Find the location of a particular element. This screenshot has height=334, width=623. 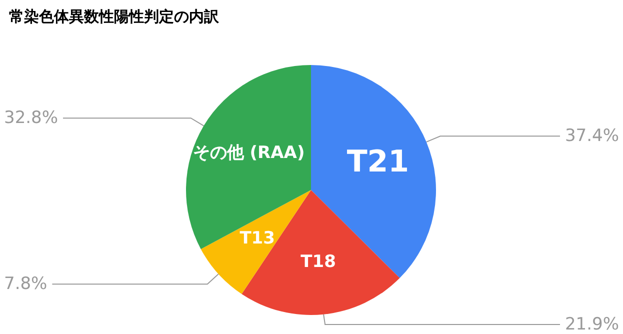

data-label: 7.8% is located at coordinates (26, 284).